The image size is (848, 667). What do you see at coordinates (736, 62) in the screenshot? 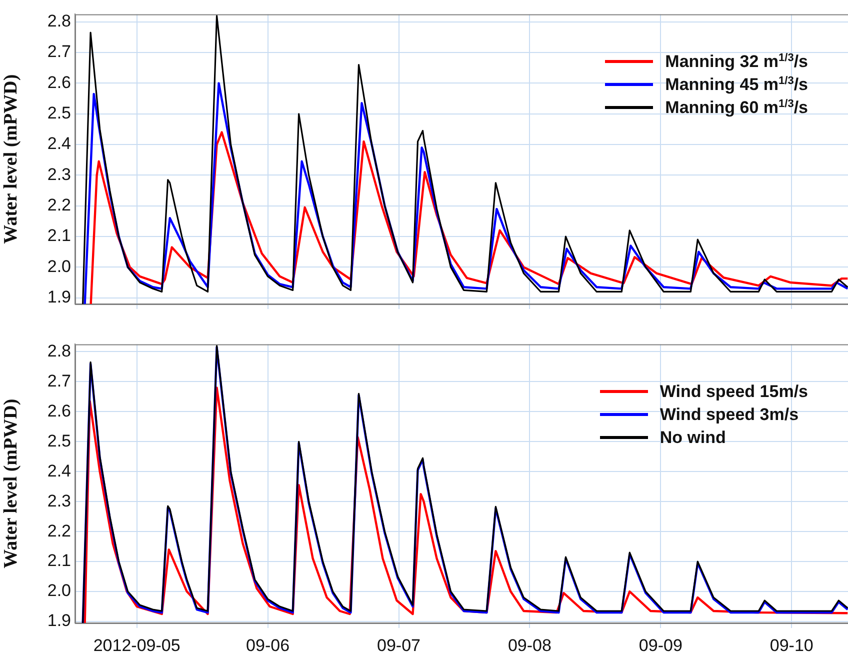
I see `legend-label: Manning 32 m$^{1/3}$/s` at bounding box center [736, 62].